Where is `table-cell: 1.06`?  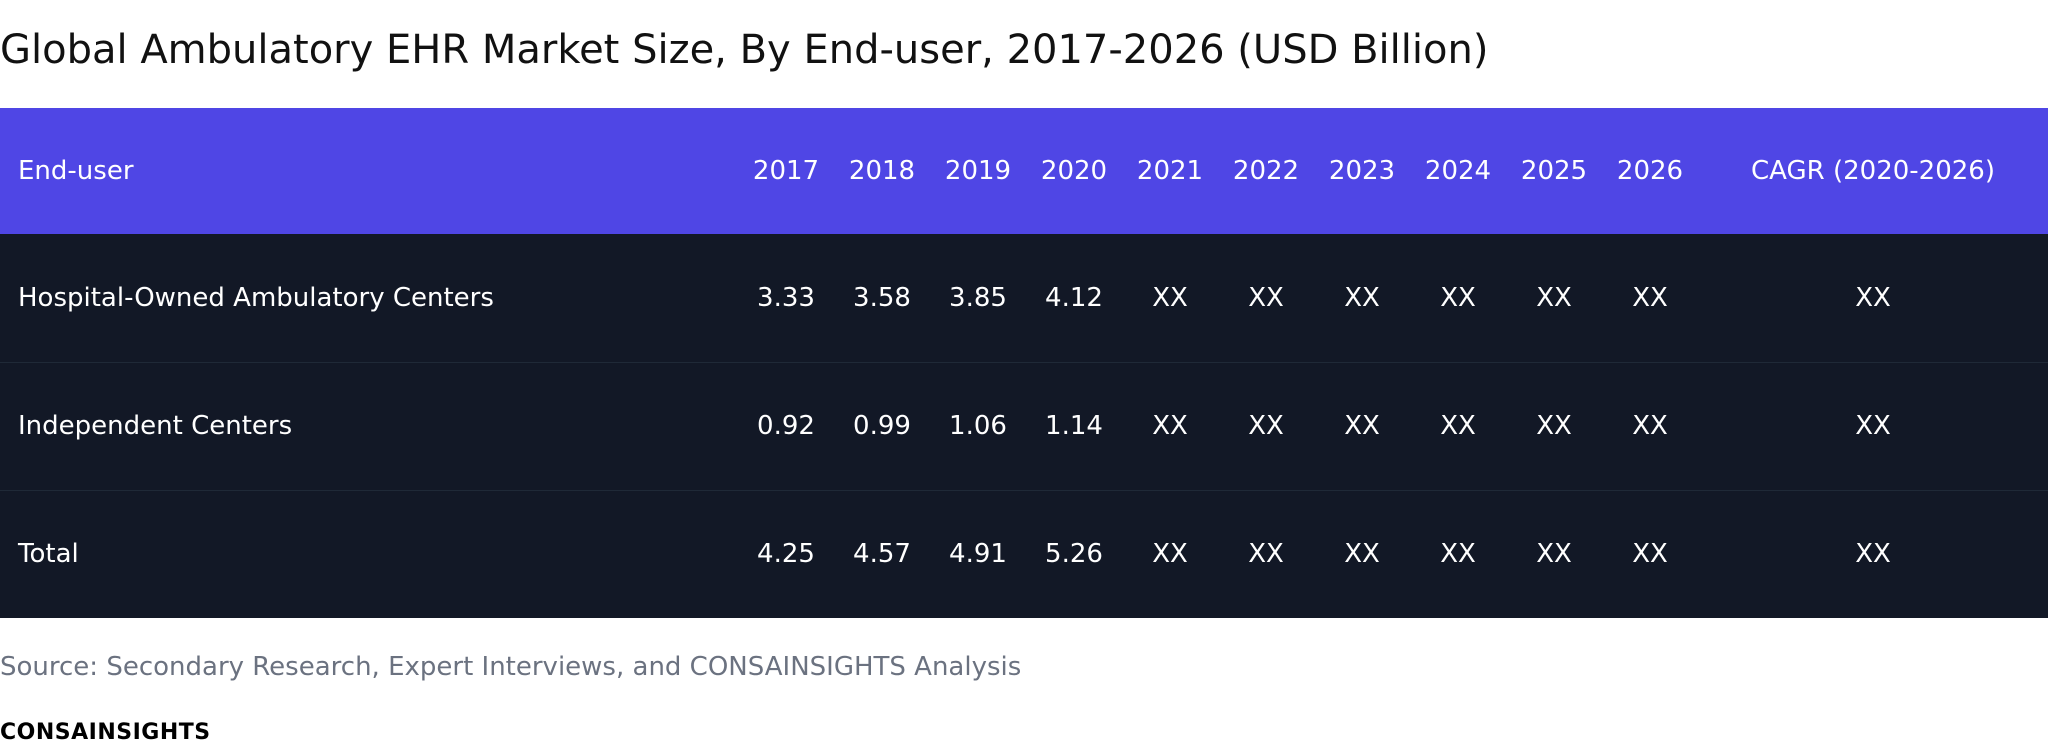
table-cell: 1.06 is located at coordinates (978, 425).